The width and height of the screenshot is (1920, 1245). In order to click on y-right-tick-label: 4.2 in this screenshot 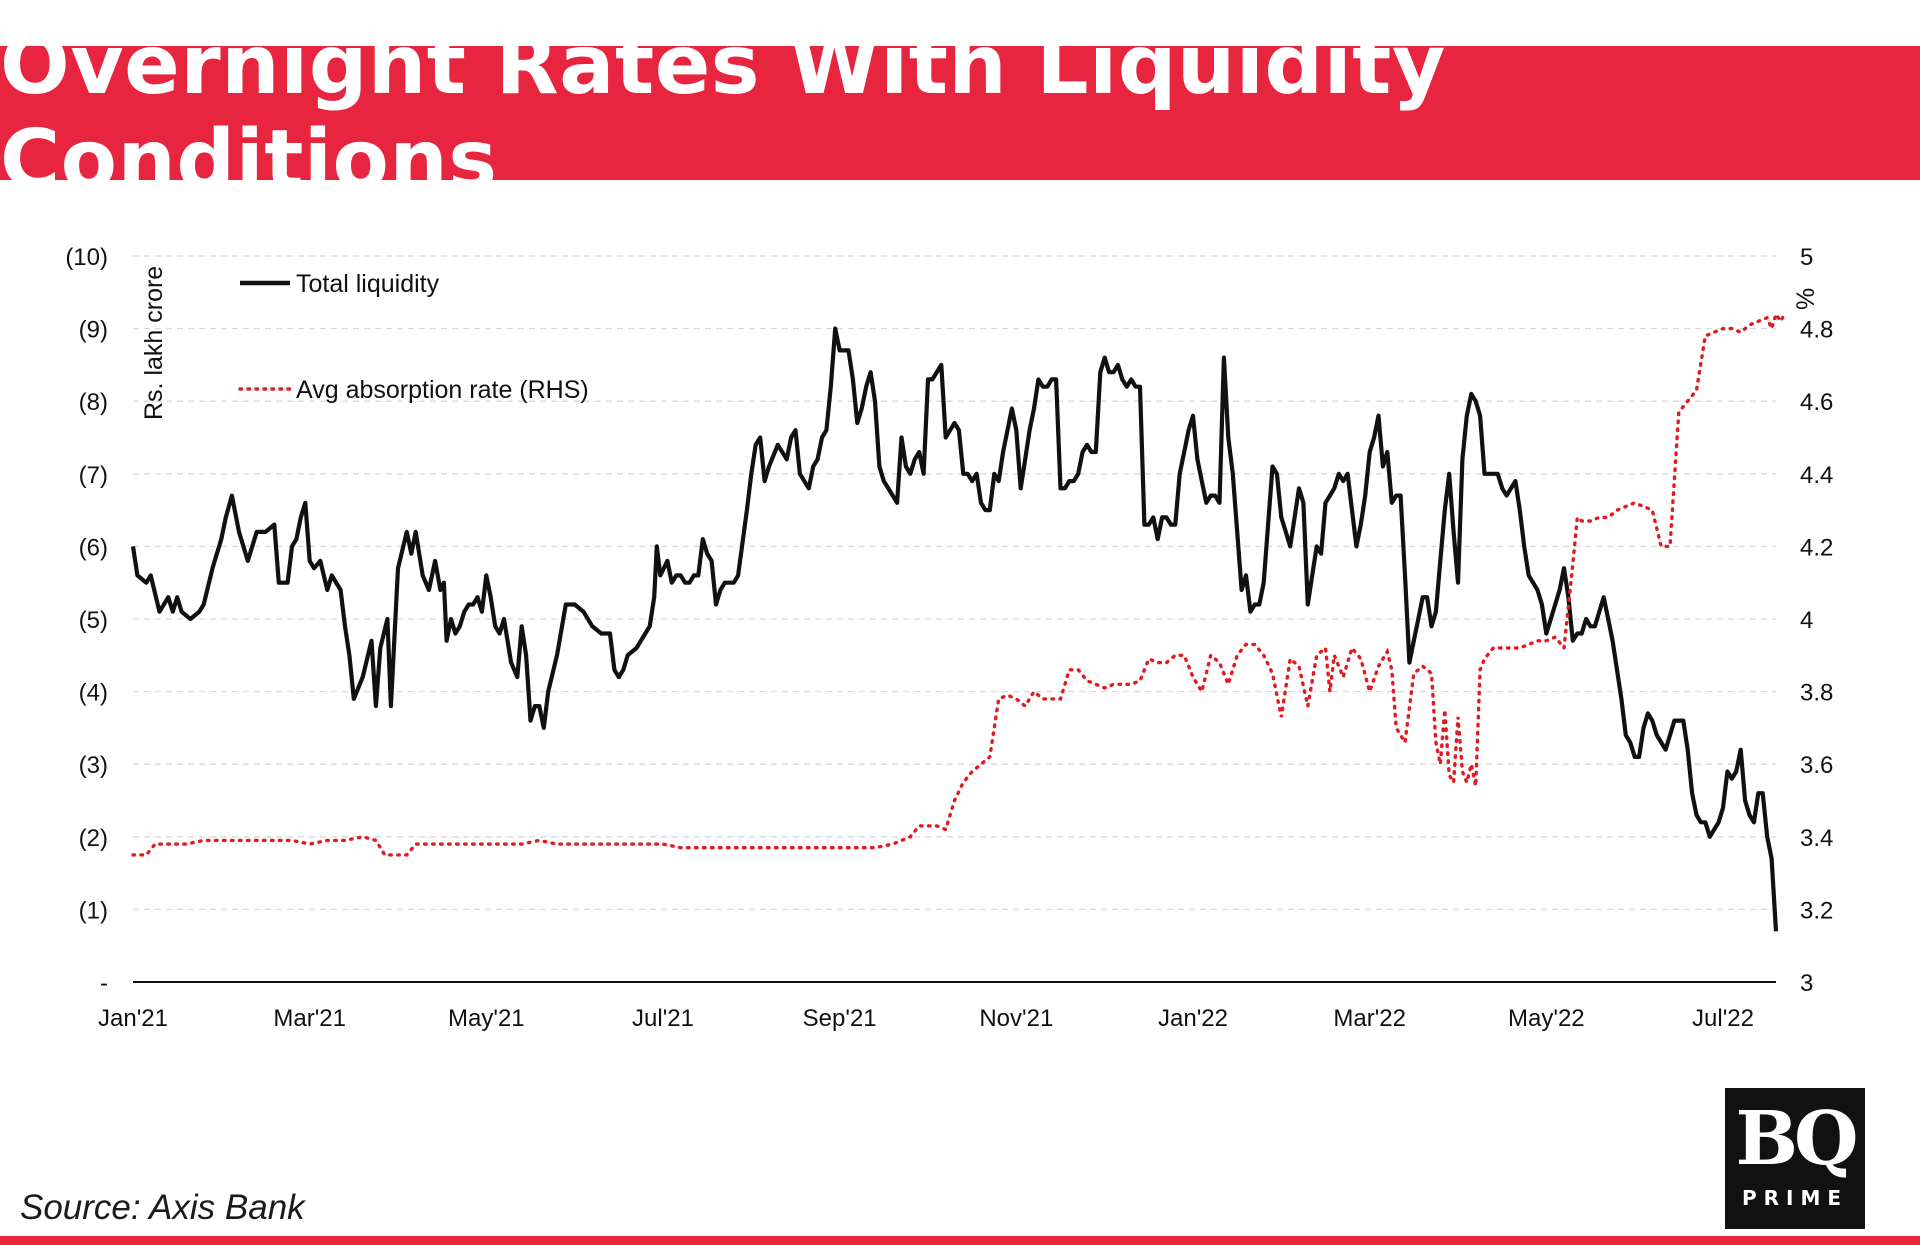, I will do `click(1816, 547)`.